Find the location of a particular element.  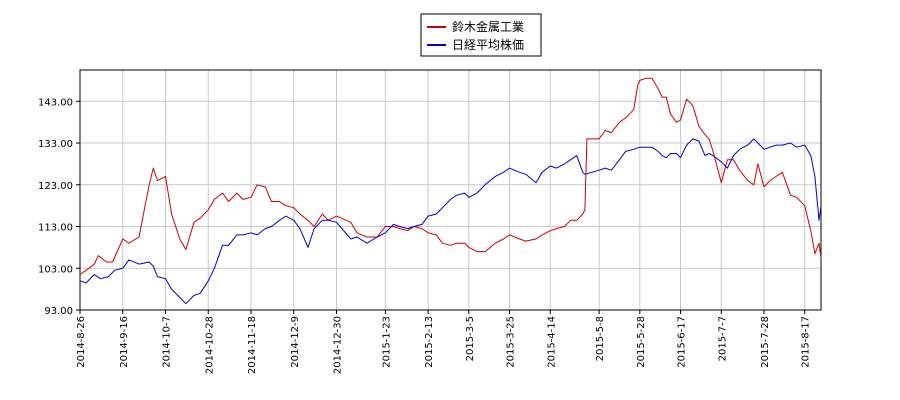

x-tick-label: 2014-12-9 is located at coordinates (295, 342).